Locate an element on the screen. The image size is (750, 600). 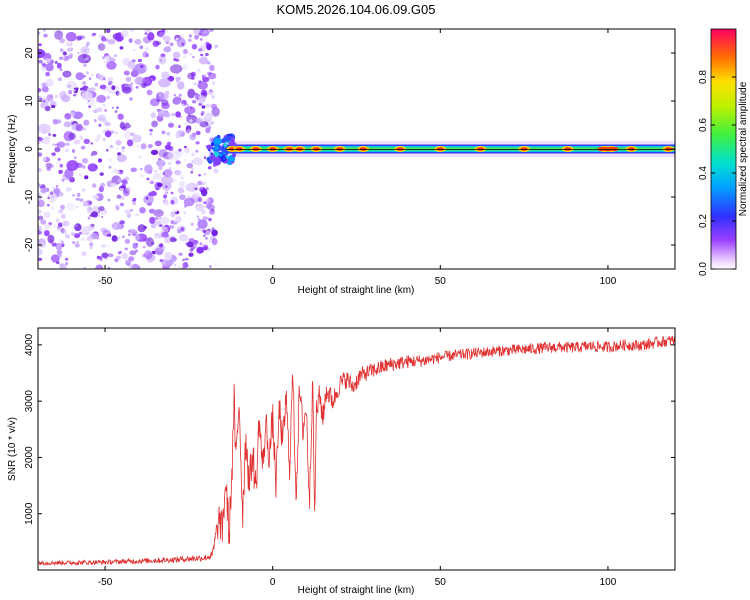
y-tick-label: 3000 is located at coordinates (29, 401).